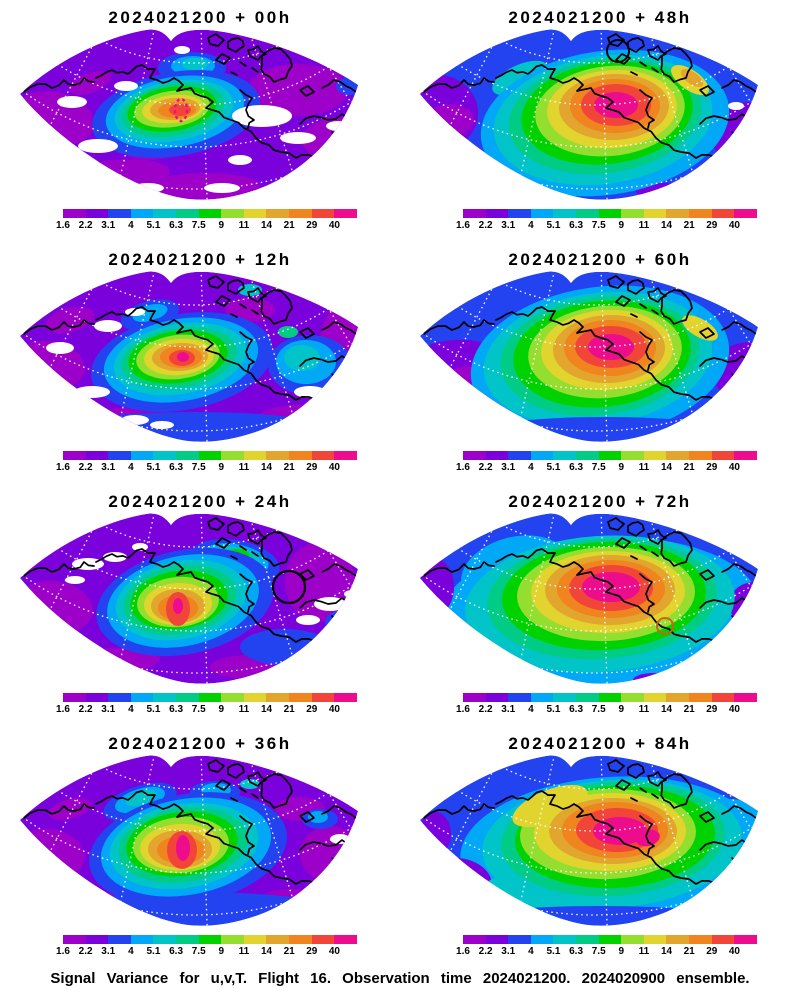 The width and height of the screenshot is (800, 1000). I want to click on panel-title: 2024021200 + 72h, so click(600, 501).